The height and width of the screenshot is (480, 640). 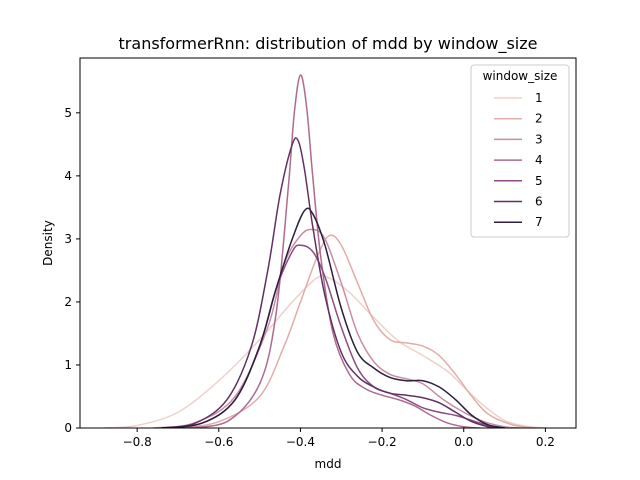 What do you see at coordinates (339, 438) in the screenshot?
I see `x-axis: −0.8 −0.6 −0.4 −0.2 0.0 0.2` at bounding box center [339, 438].